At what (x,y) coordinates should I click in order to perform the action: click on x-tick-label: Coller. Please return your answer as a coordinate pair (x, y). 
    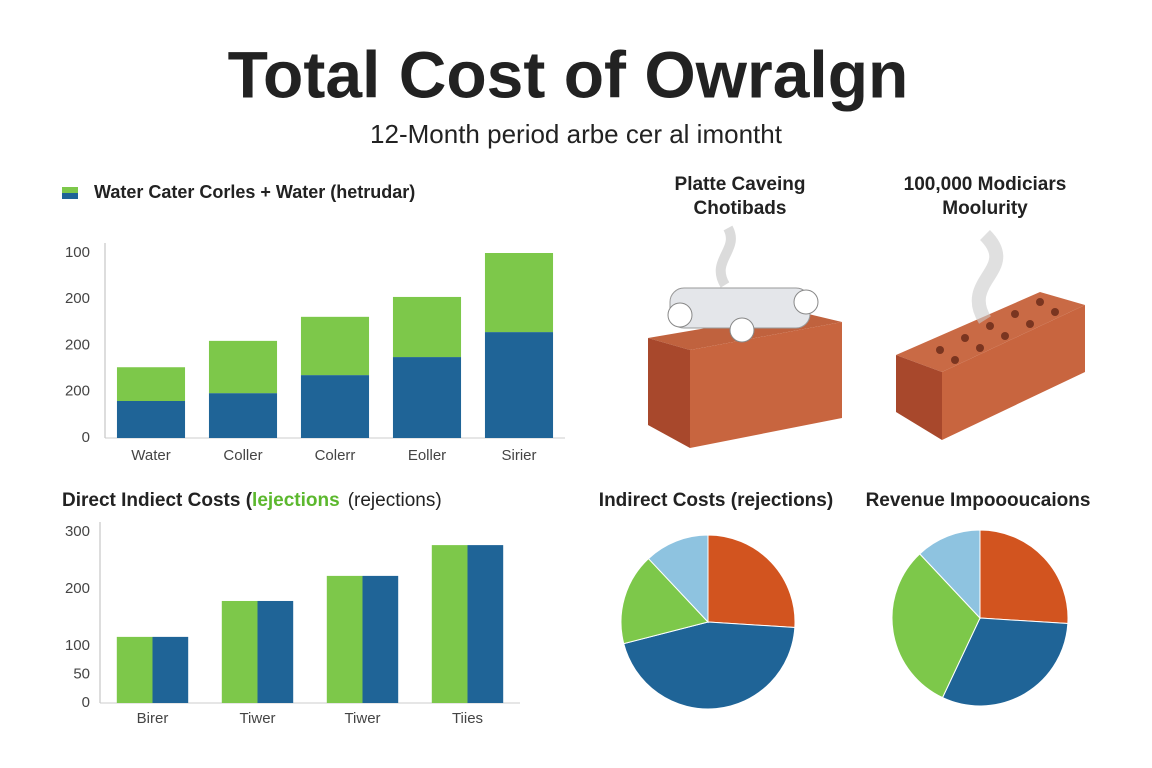
    Looking at the image, I should click on (242, 455).